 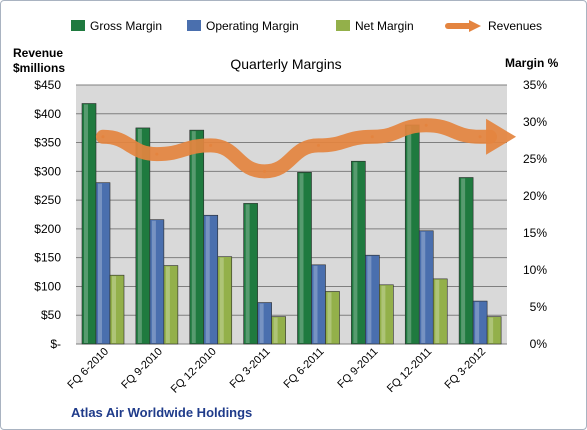 What do you see at coordinates (357, 368) in the screenshot?
I see `x-tick-label: FQ 9-2011` at bounding box center [357, 368].